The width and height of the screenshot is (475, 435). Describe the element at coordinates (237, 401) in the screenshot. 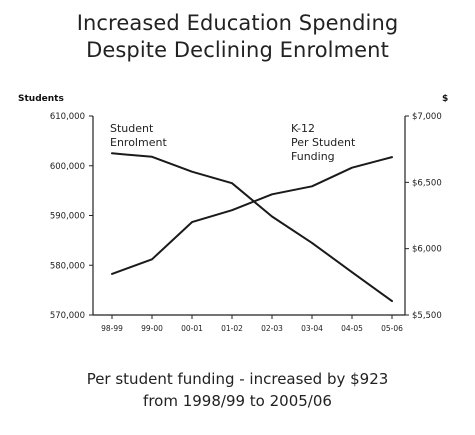

I see `chart-caption-line-2: from 1998/99 to 2005/06` at that location.